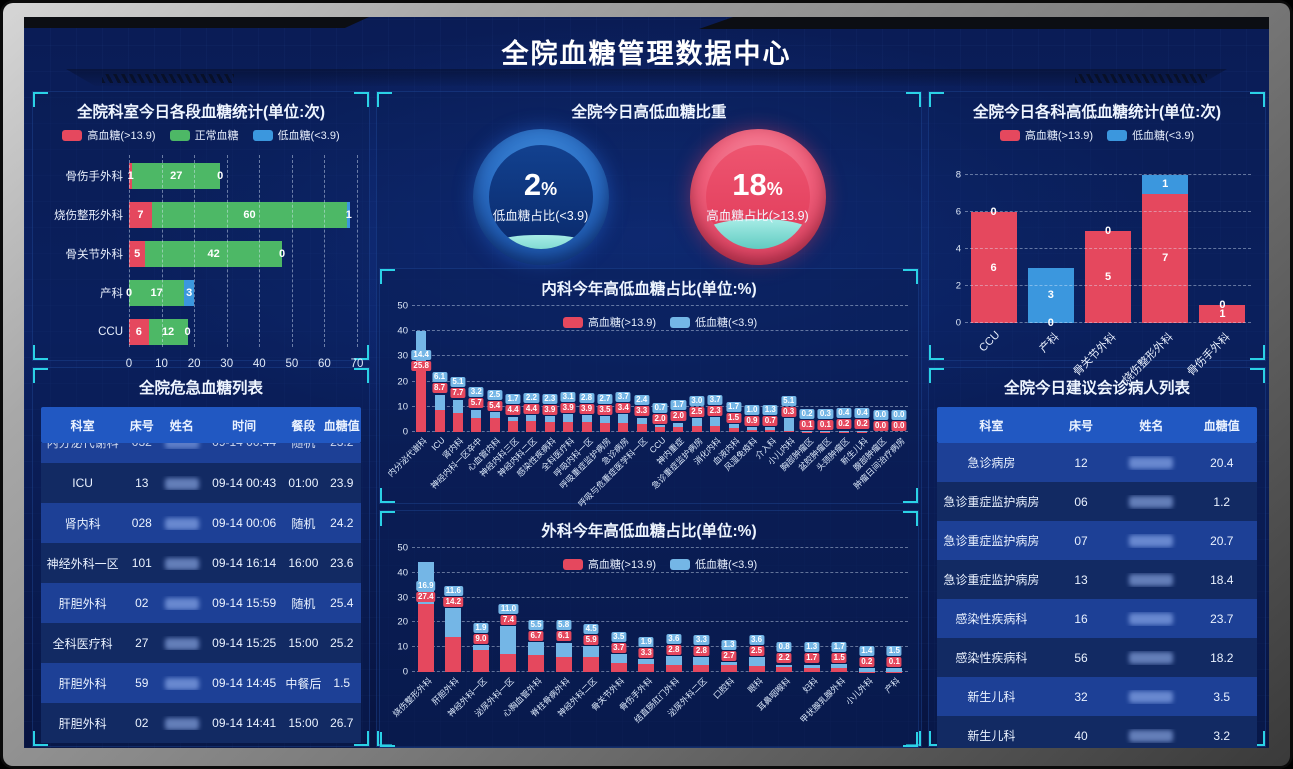 This screenshot has height=769, width=1293. What do you see at coordinates (292, 364) in the screenshot?
I see `axis-tick: 50` at bounding box center [292, 364].